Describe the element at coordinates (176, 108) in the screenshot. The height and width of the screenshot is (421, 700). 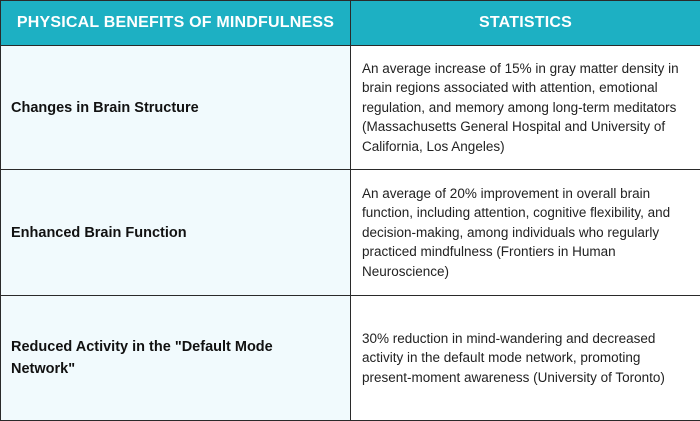
I see `benefit-cell: Changes in Brain Structure` at that location.